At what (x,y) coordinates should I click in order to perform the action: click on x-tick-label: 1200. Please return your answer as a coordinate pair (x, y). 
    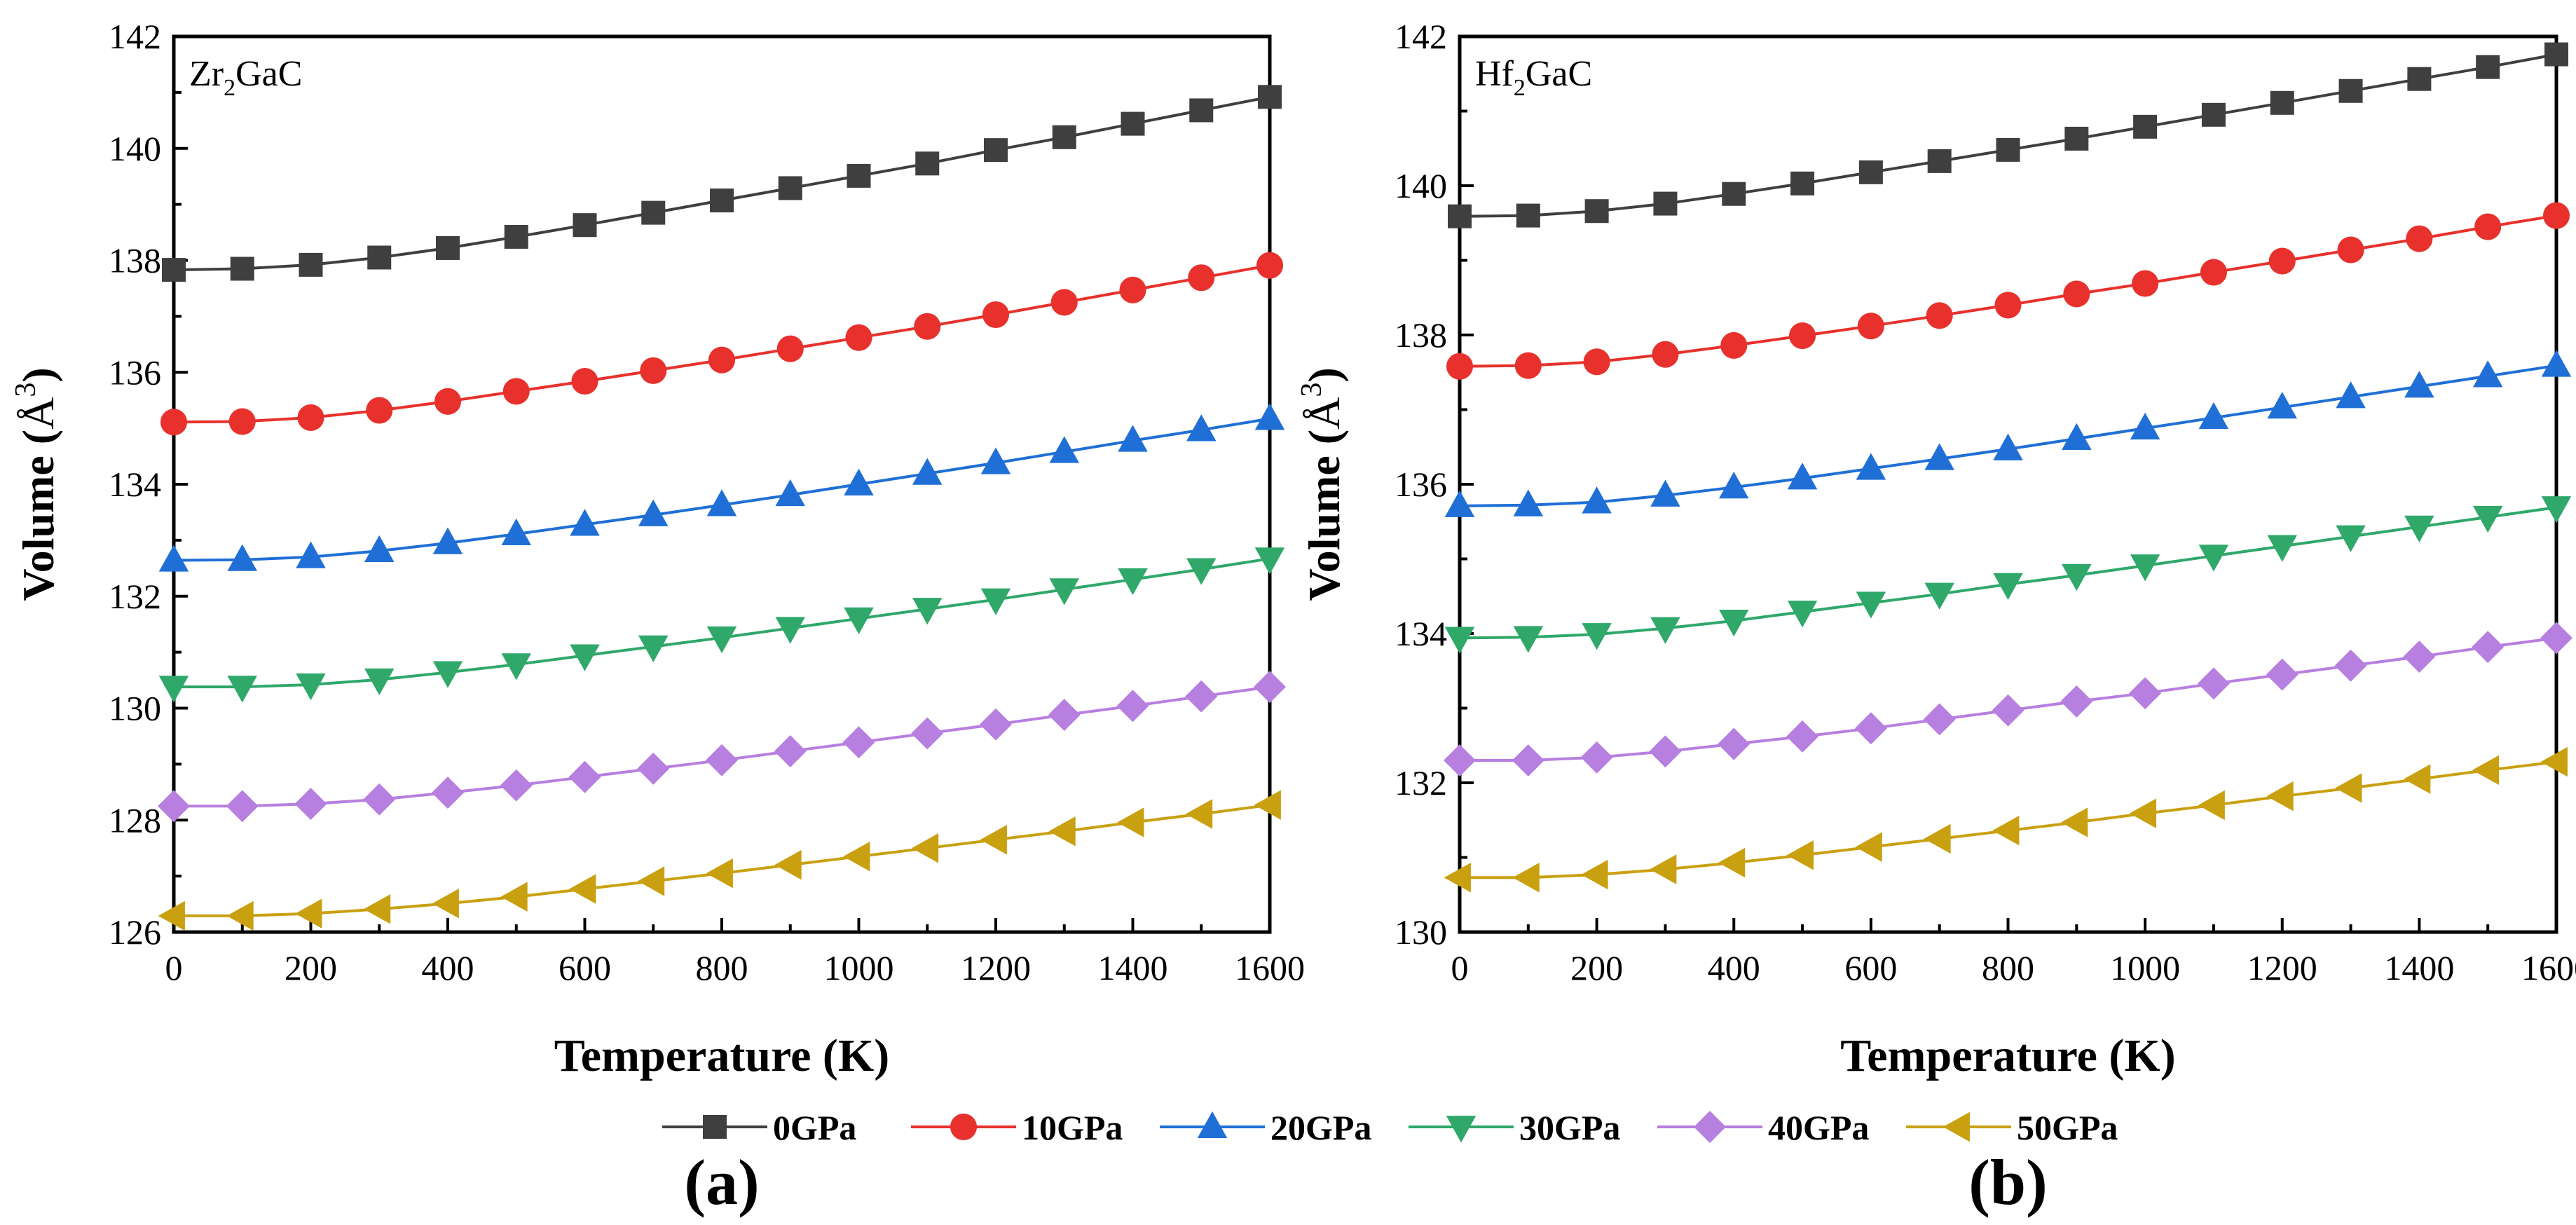
    Looking at the image, I should click on (996, 967).